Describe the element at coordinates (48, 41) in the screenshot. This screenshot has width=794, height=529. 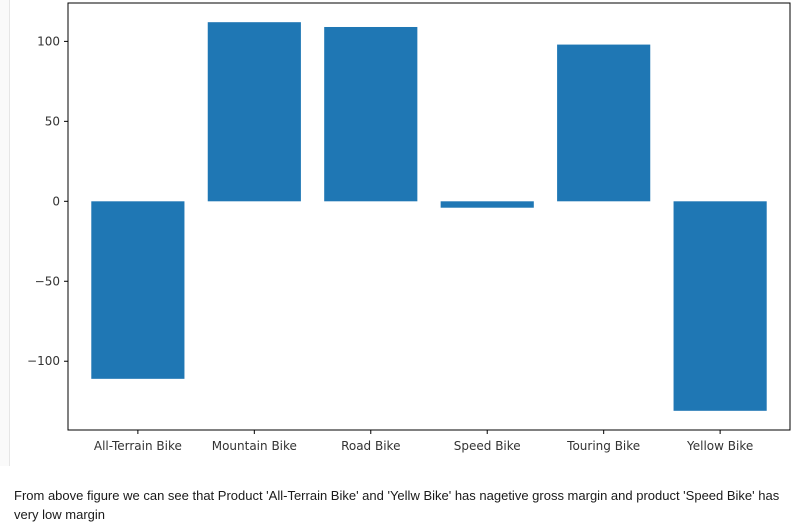
I see `y-tick-label: 100` at that location.